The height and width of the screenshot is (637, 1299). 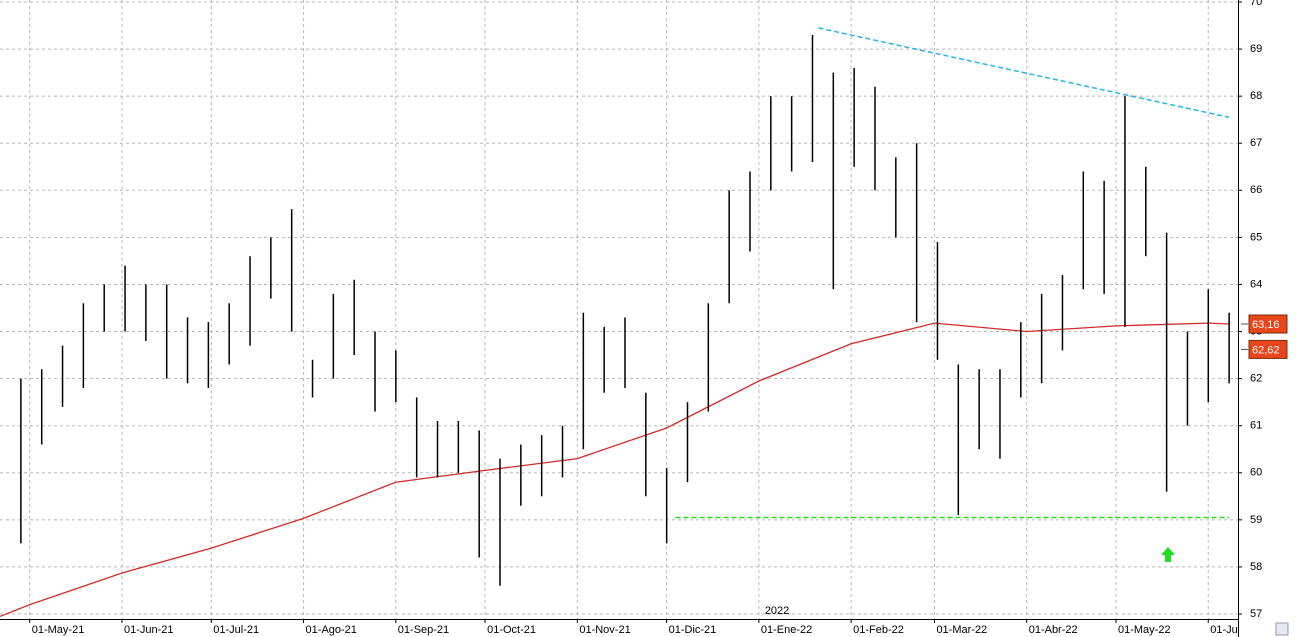 What do you see at coordinates (961, 630) in the screenshot?
I see `x-tick-label: 01-Mar-22` at bounding box center [961, 630].